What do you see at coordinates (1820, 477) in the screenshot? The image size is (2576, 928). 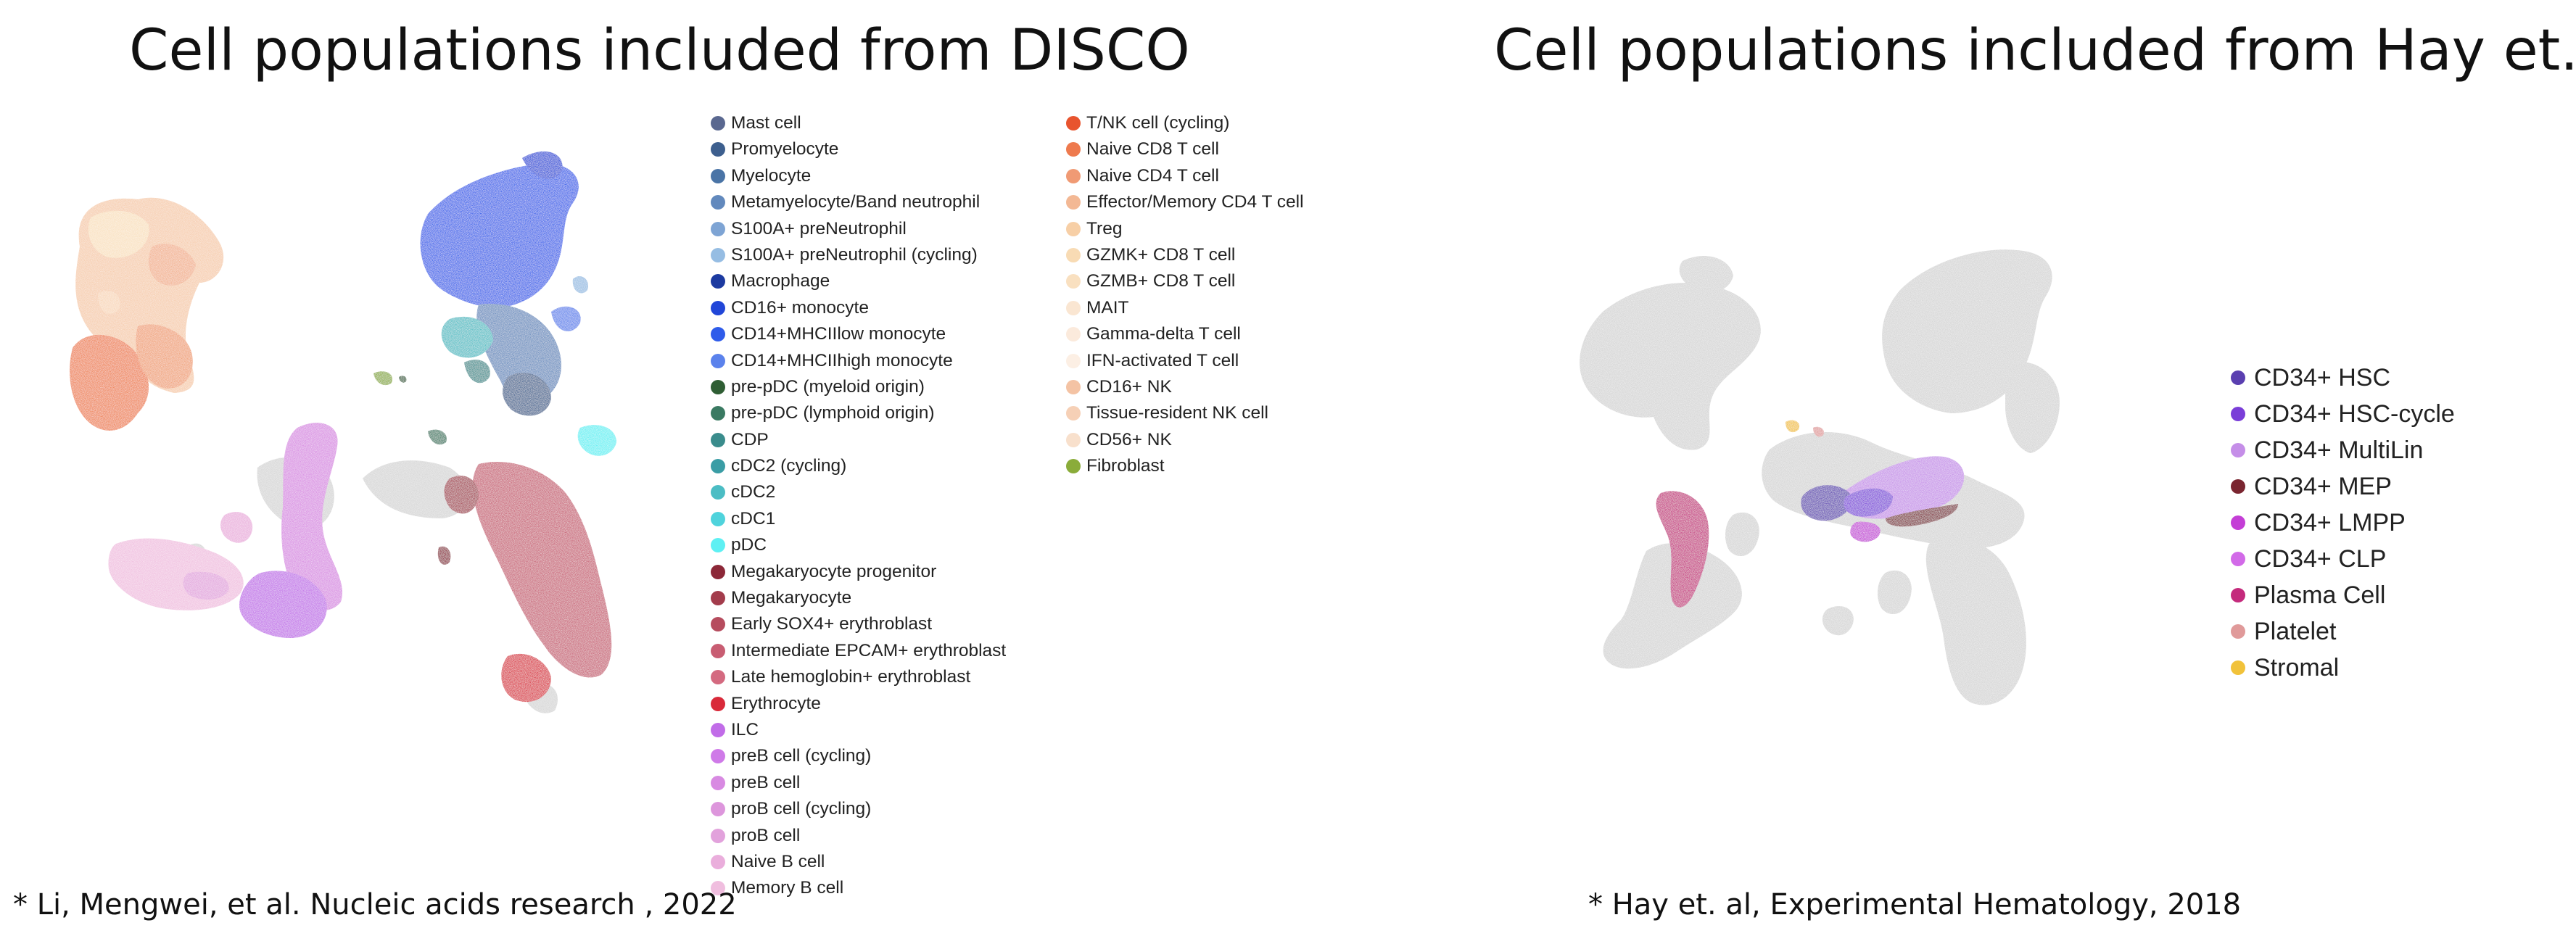 I see `grey-cells` at bounding box center [1820, 477].